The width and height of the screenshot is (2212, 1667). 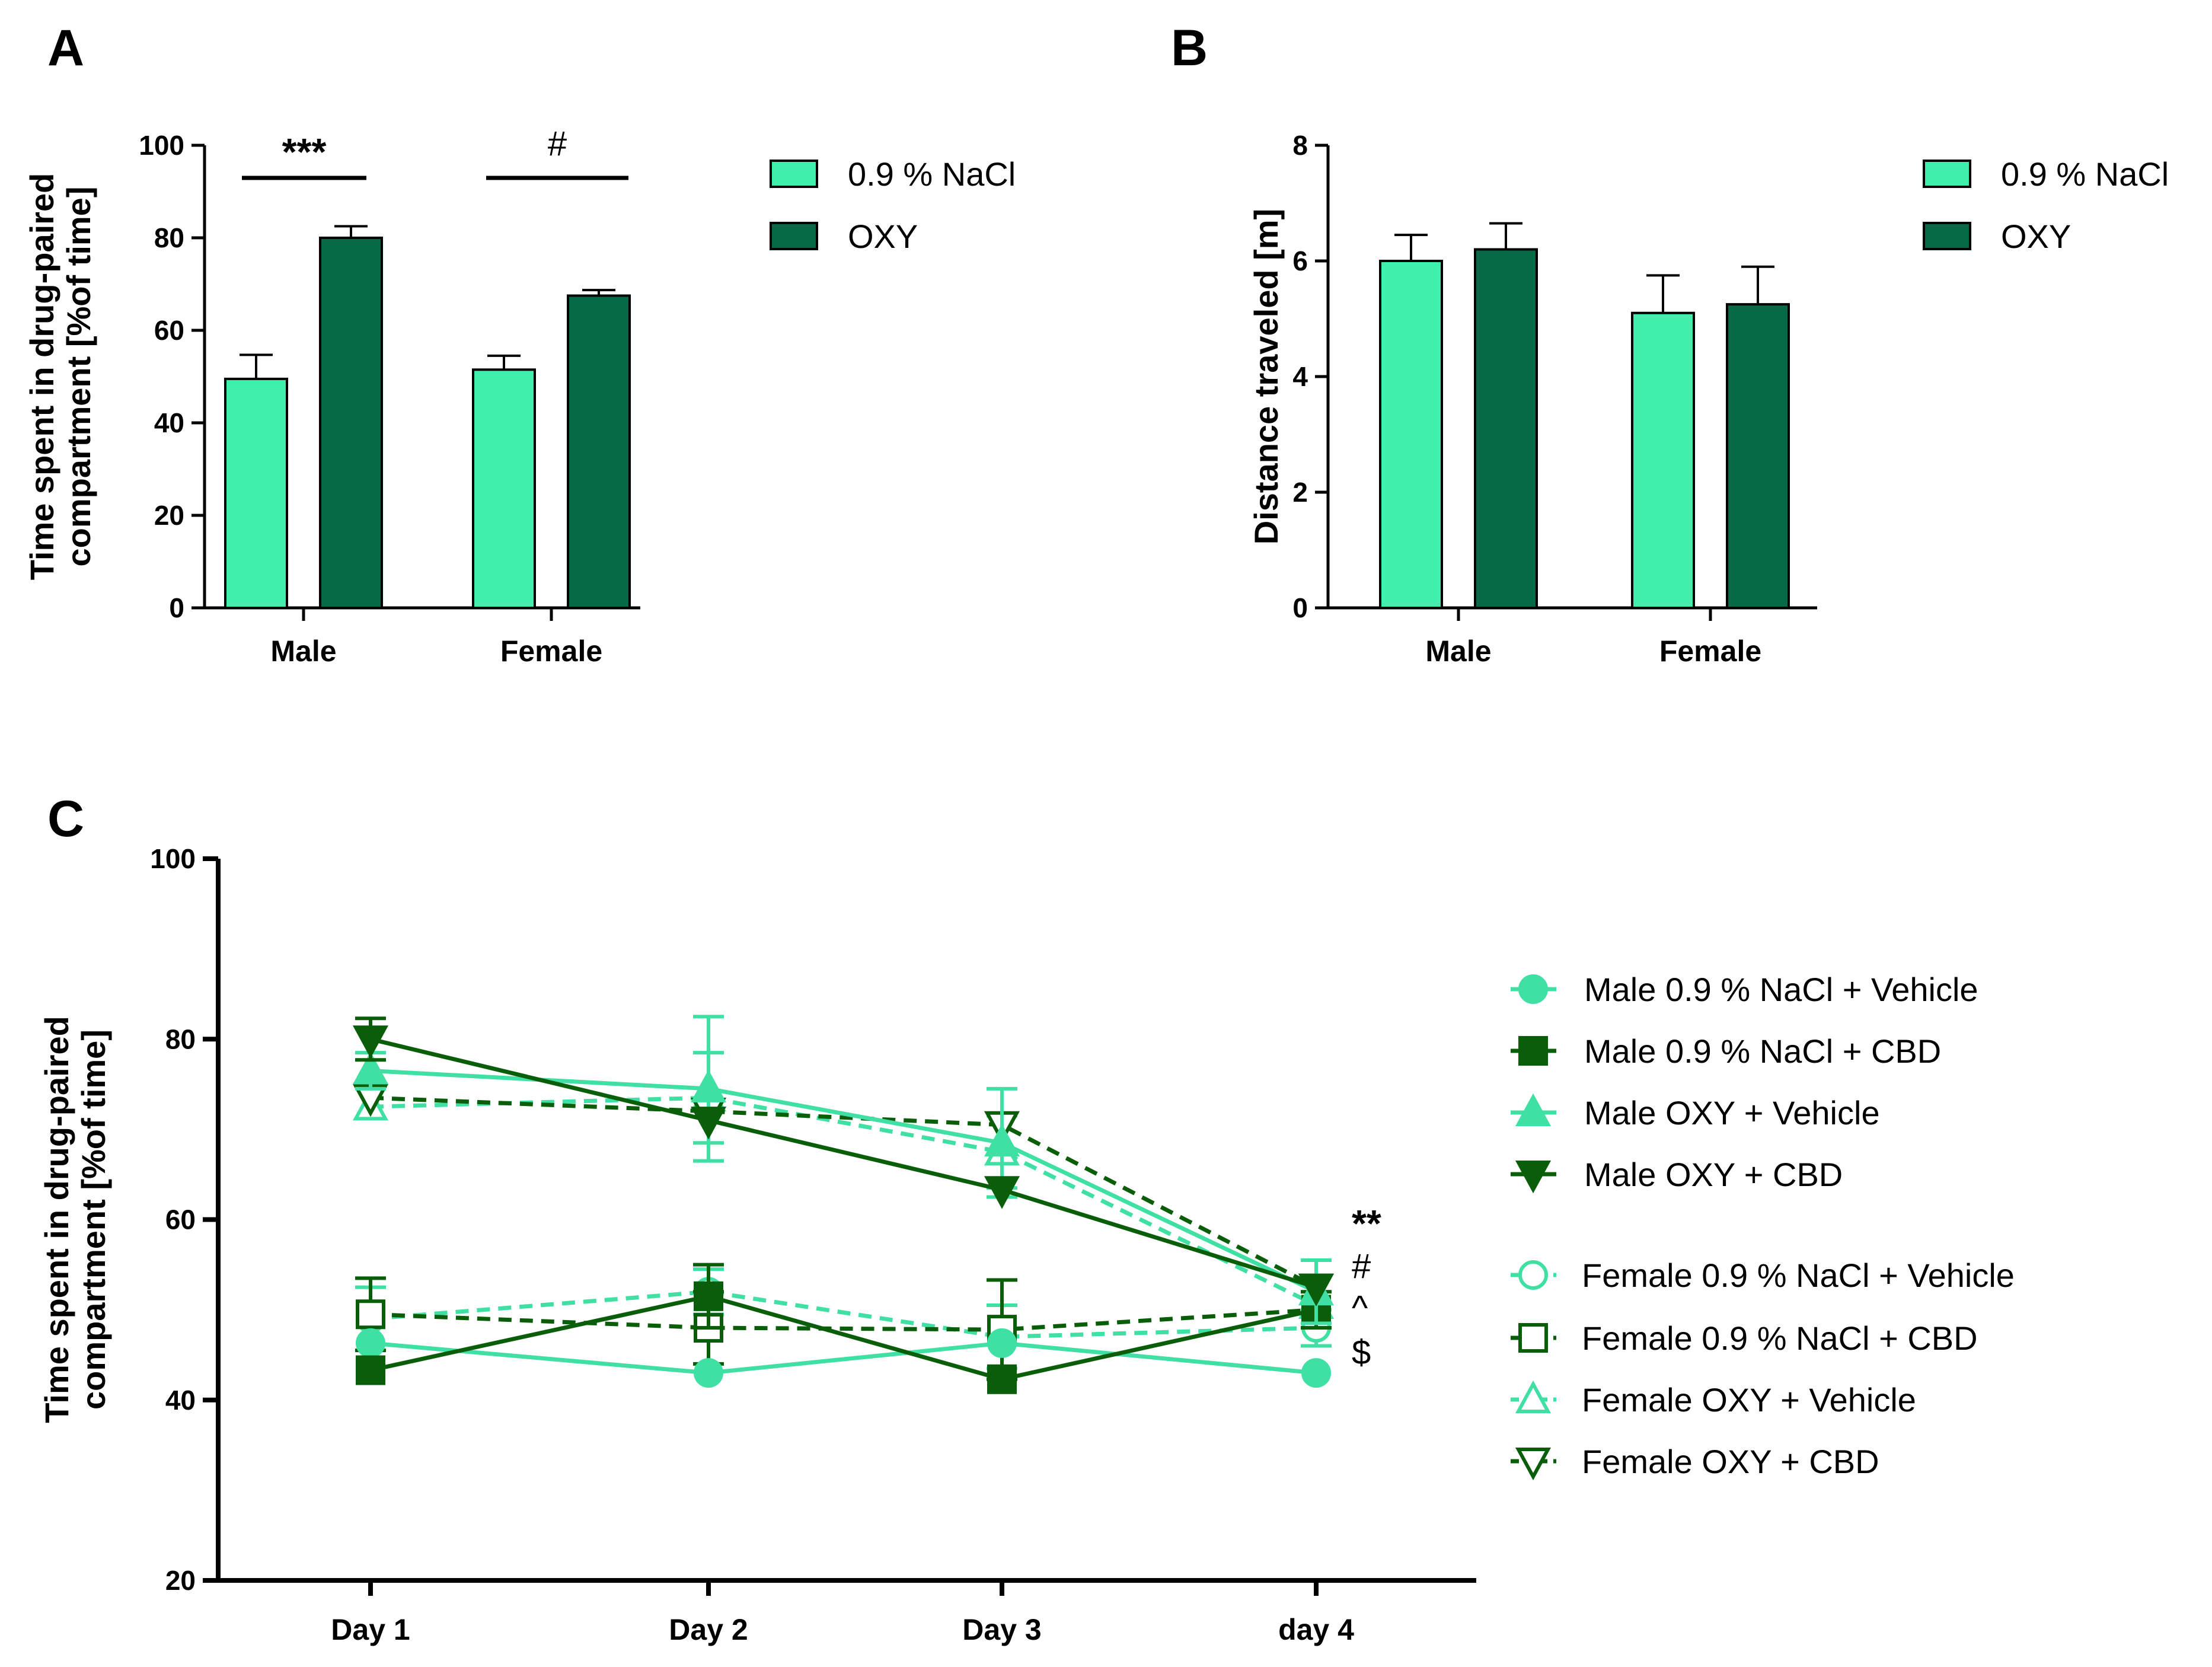 I want to click on c-significance-label: ^, so click(x=1360, y=1308).